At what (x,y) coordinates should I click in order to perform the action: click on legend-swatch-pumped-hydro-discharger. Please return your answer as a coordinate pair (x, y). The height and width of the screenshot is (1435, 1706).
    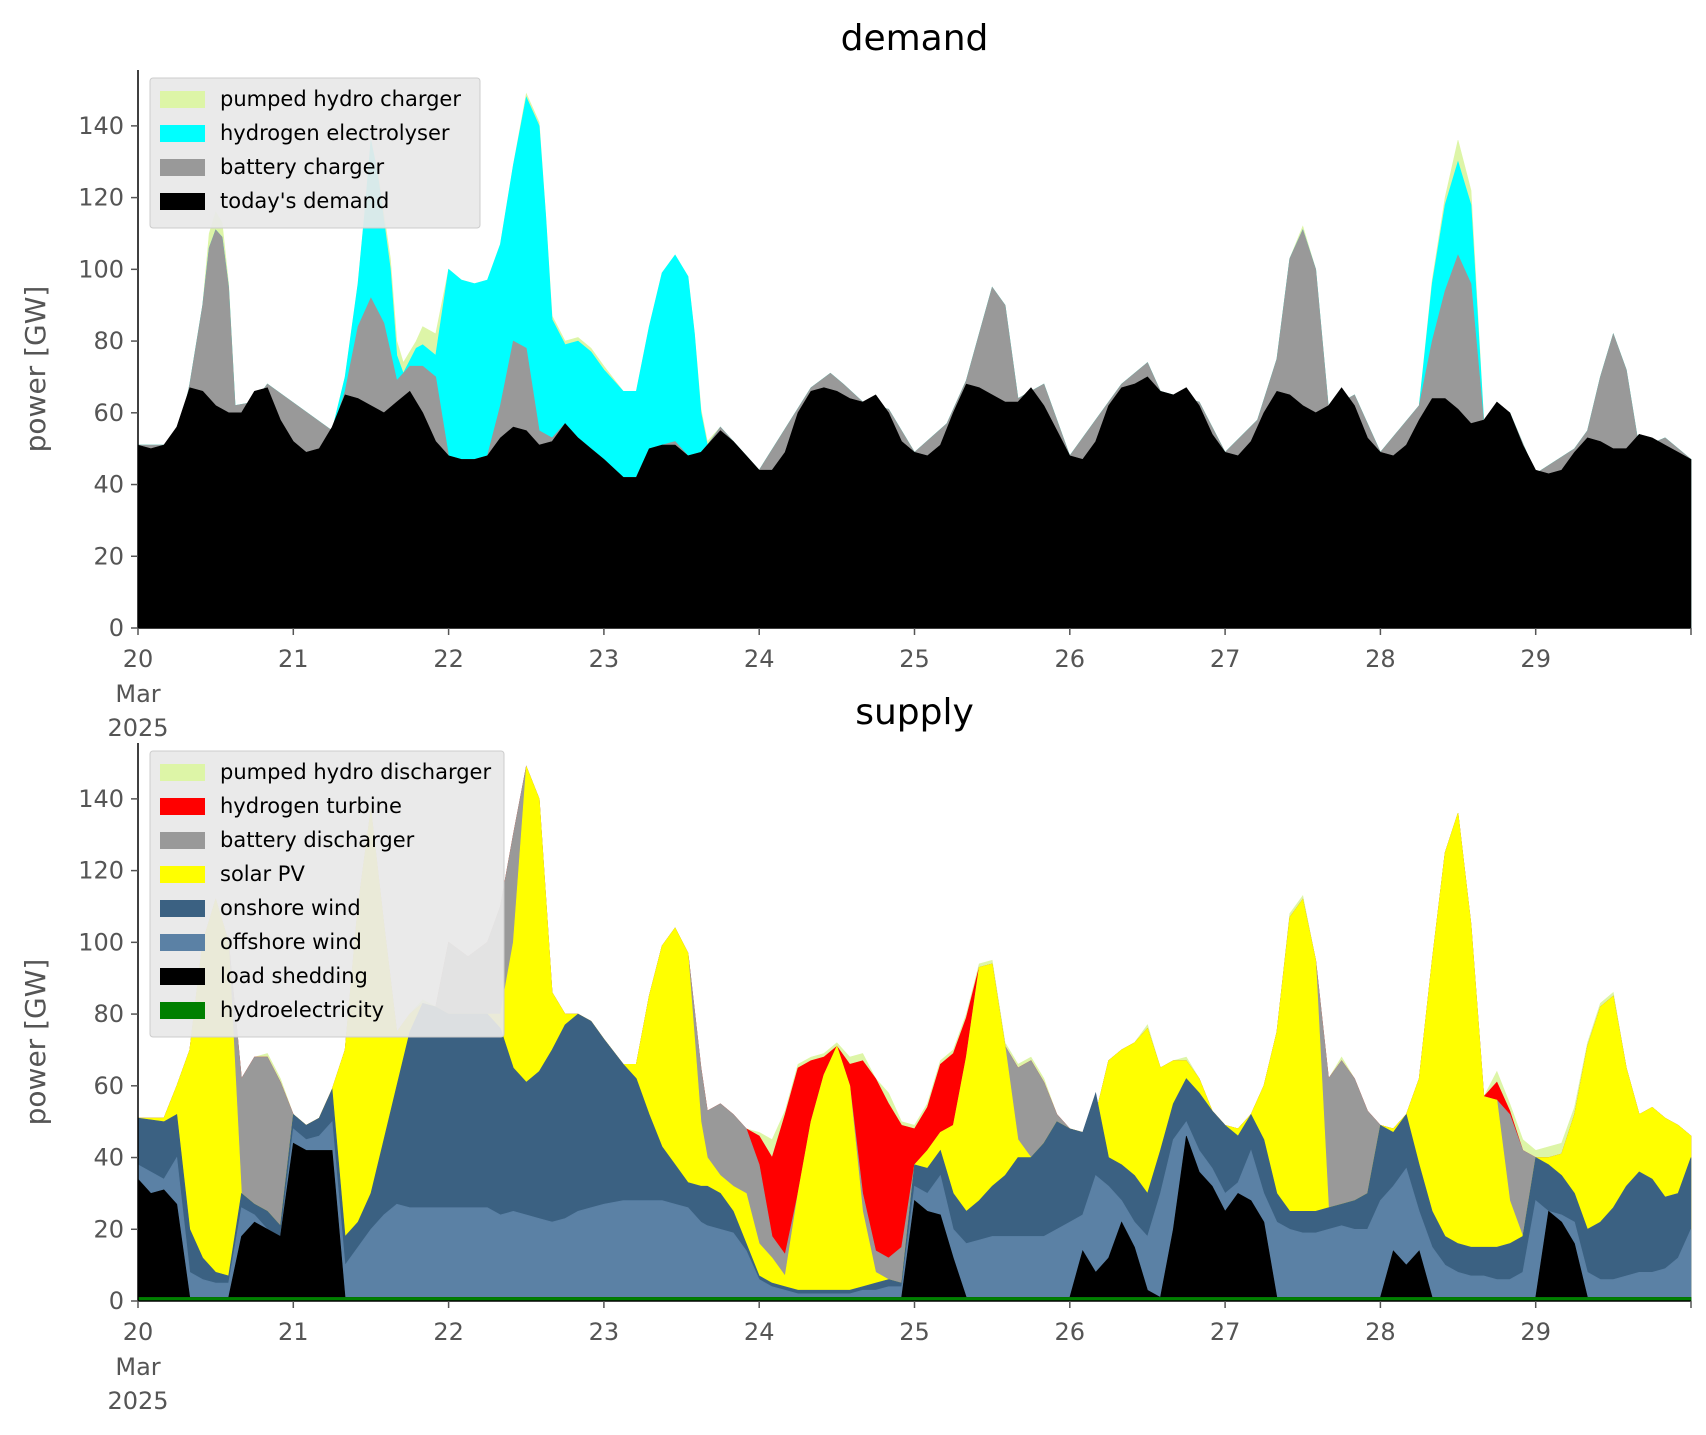
    Looking at the image, I should click on (182, 772).